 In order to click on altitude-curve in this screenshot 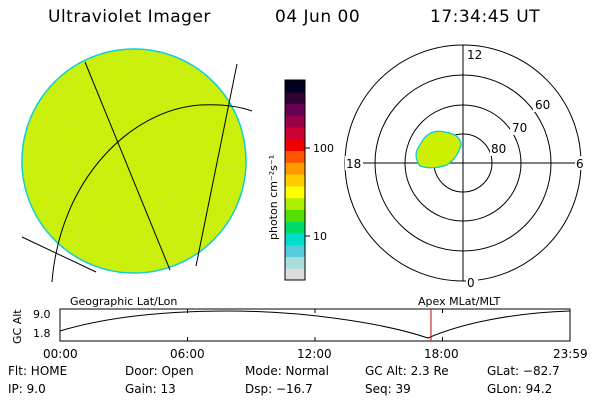, I will do `click(315, 324)`.